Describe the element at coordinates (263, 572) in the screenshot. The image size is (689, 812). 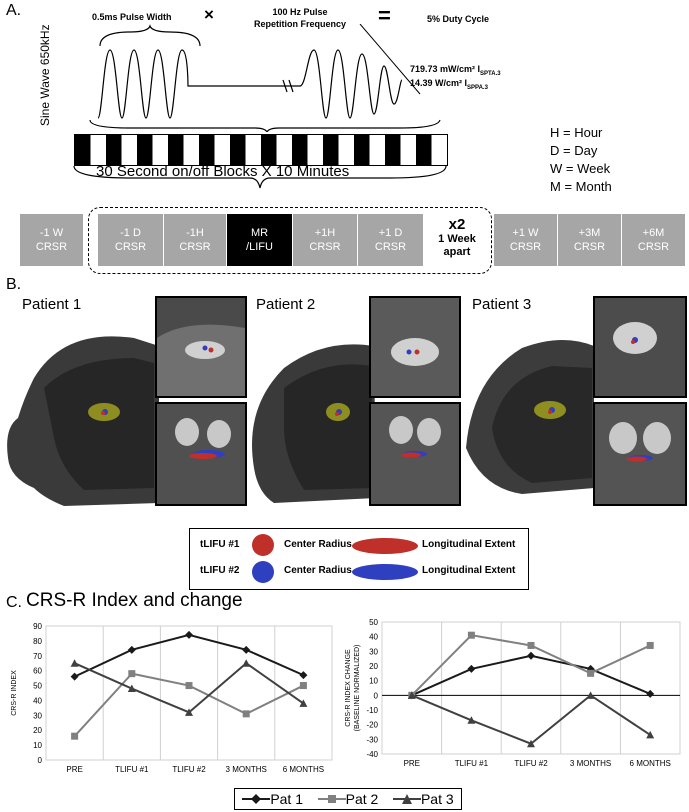
I see `tlifu-2-center-dot` at that location.